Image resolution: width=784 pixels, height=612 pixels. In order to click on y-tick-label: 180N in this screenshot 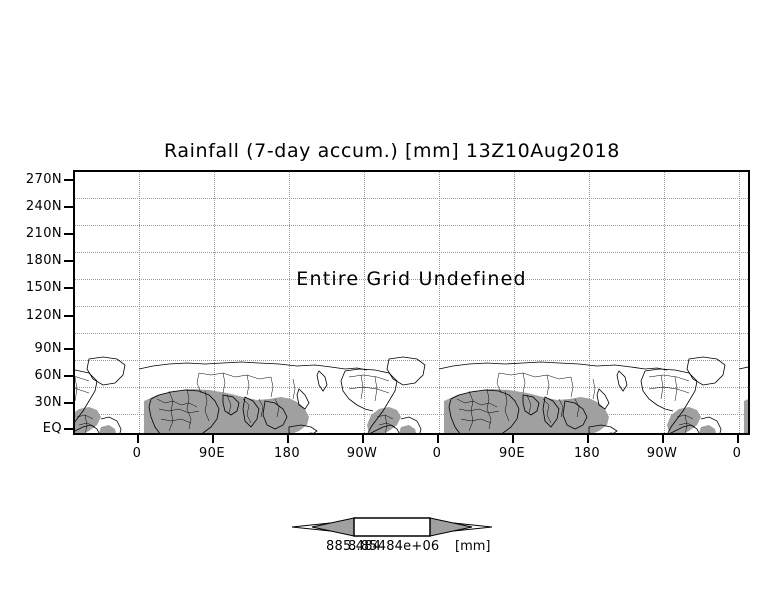, I will do `click(43, 260)`.